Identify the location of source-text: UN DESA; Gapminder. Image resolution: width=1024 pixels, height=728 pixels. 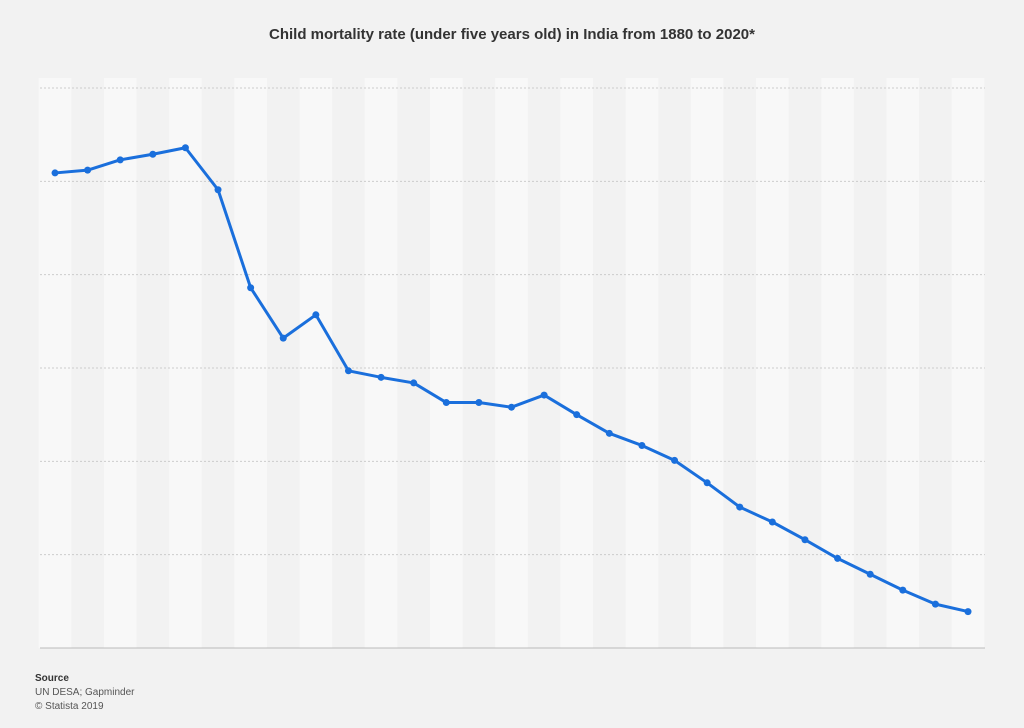
(85, 692).